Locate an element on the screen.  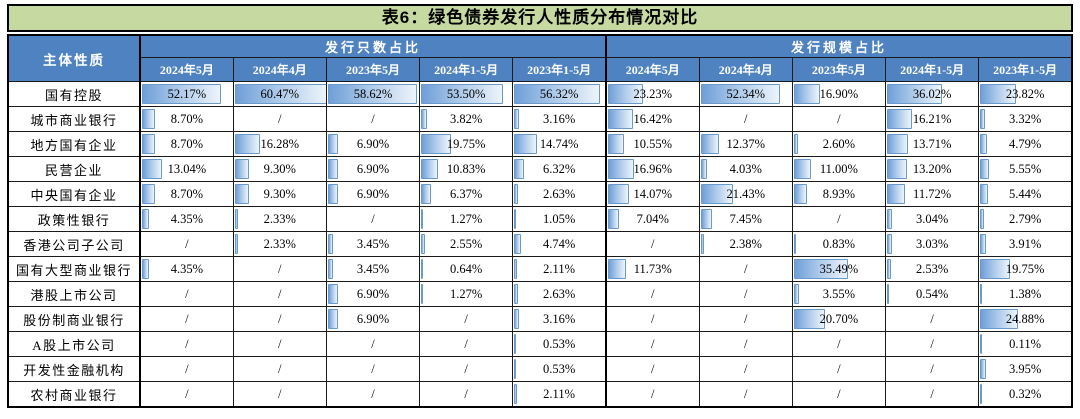
value-cell: 11.00% is located at coordinates (839, 169).